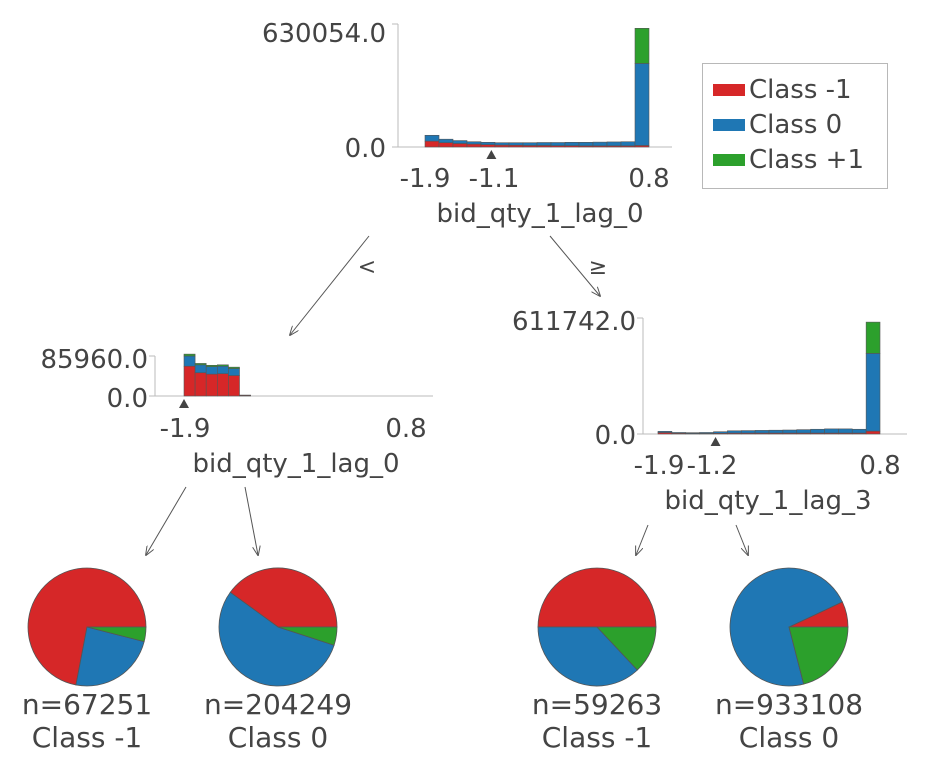 The width and height of the screenshot is (928, 772). I want to click on right-xtick-label: -1.9, so click(659, 466).